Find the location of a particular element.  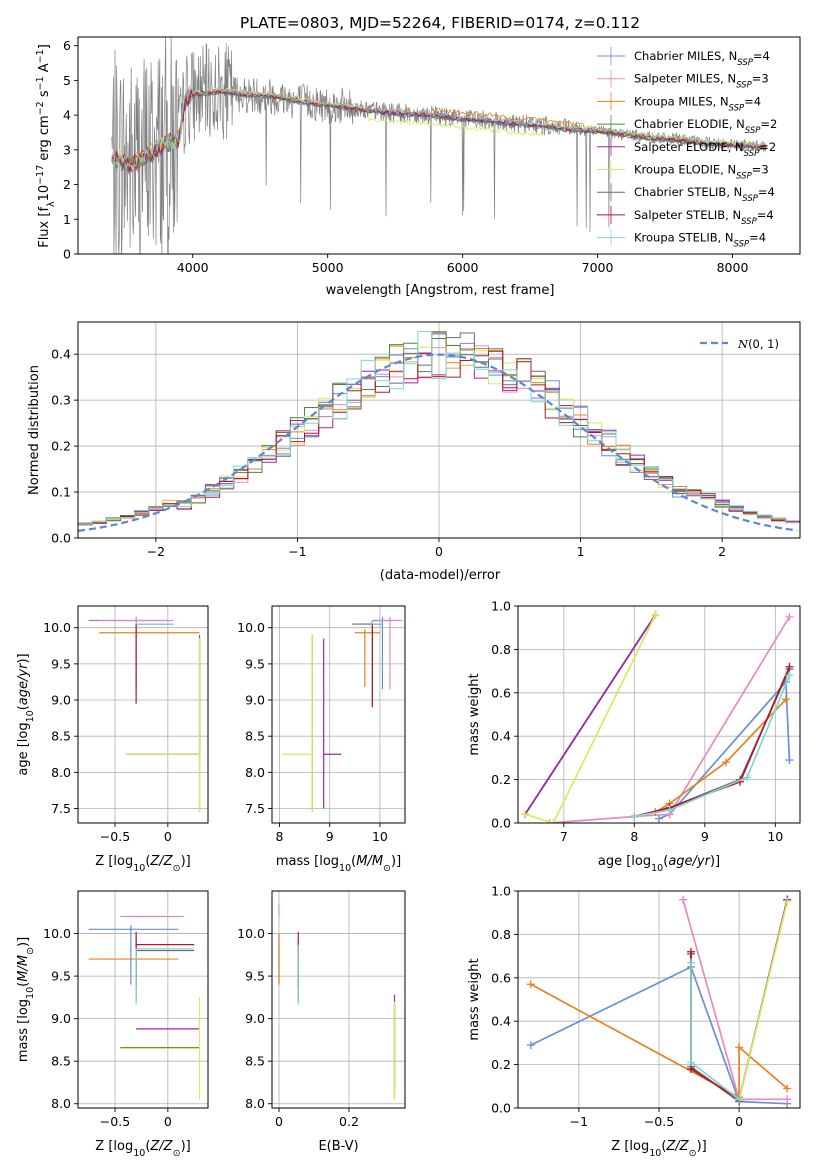

x-tick-label: 8 is located at coordinates (634, 836).